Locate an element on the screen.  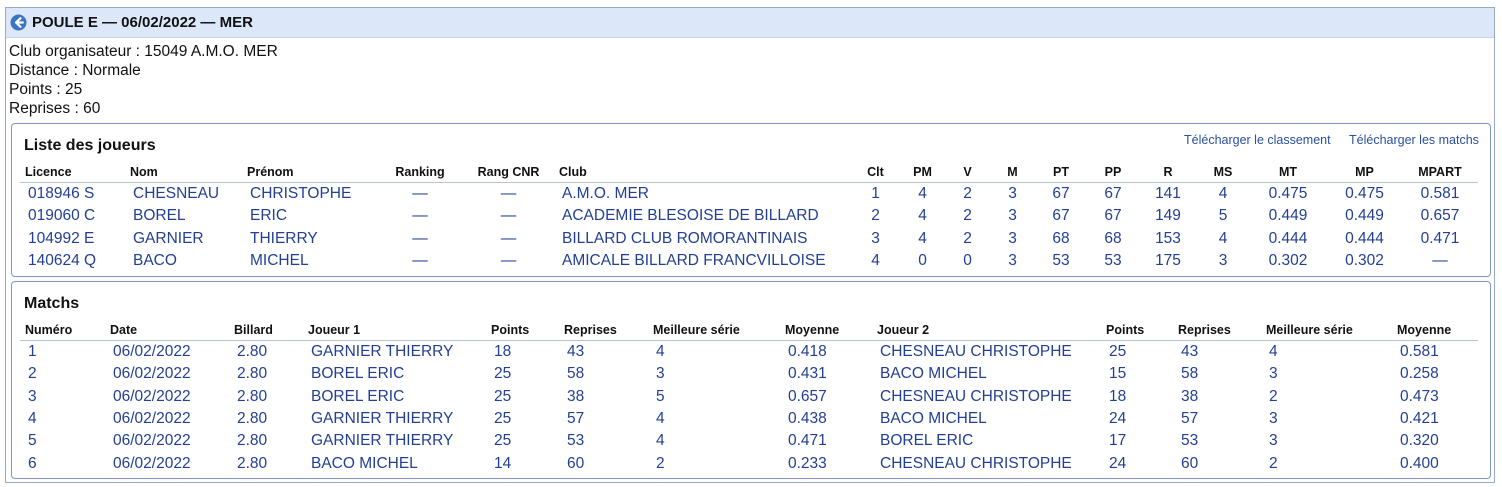
download-matches-link: Télécharger les matchs is located at coordinates (1414, 140).